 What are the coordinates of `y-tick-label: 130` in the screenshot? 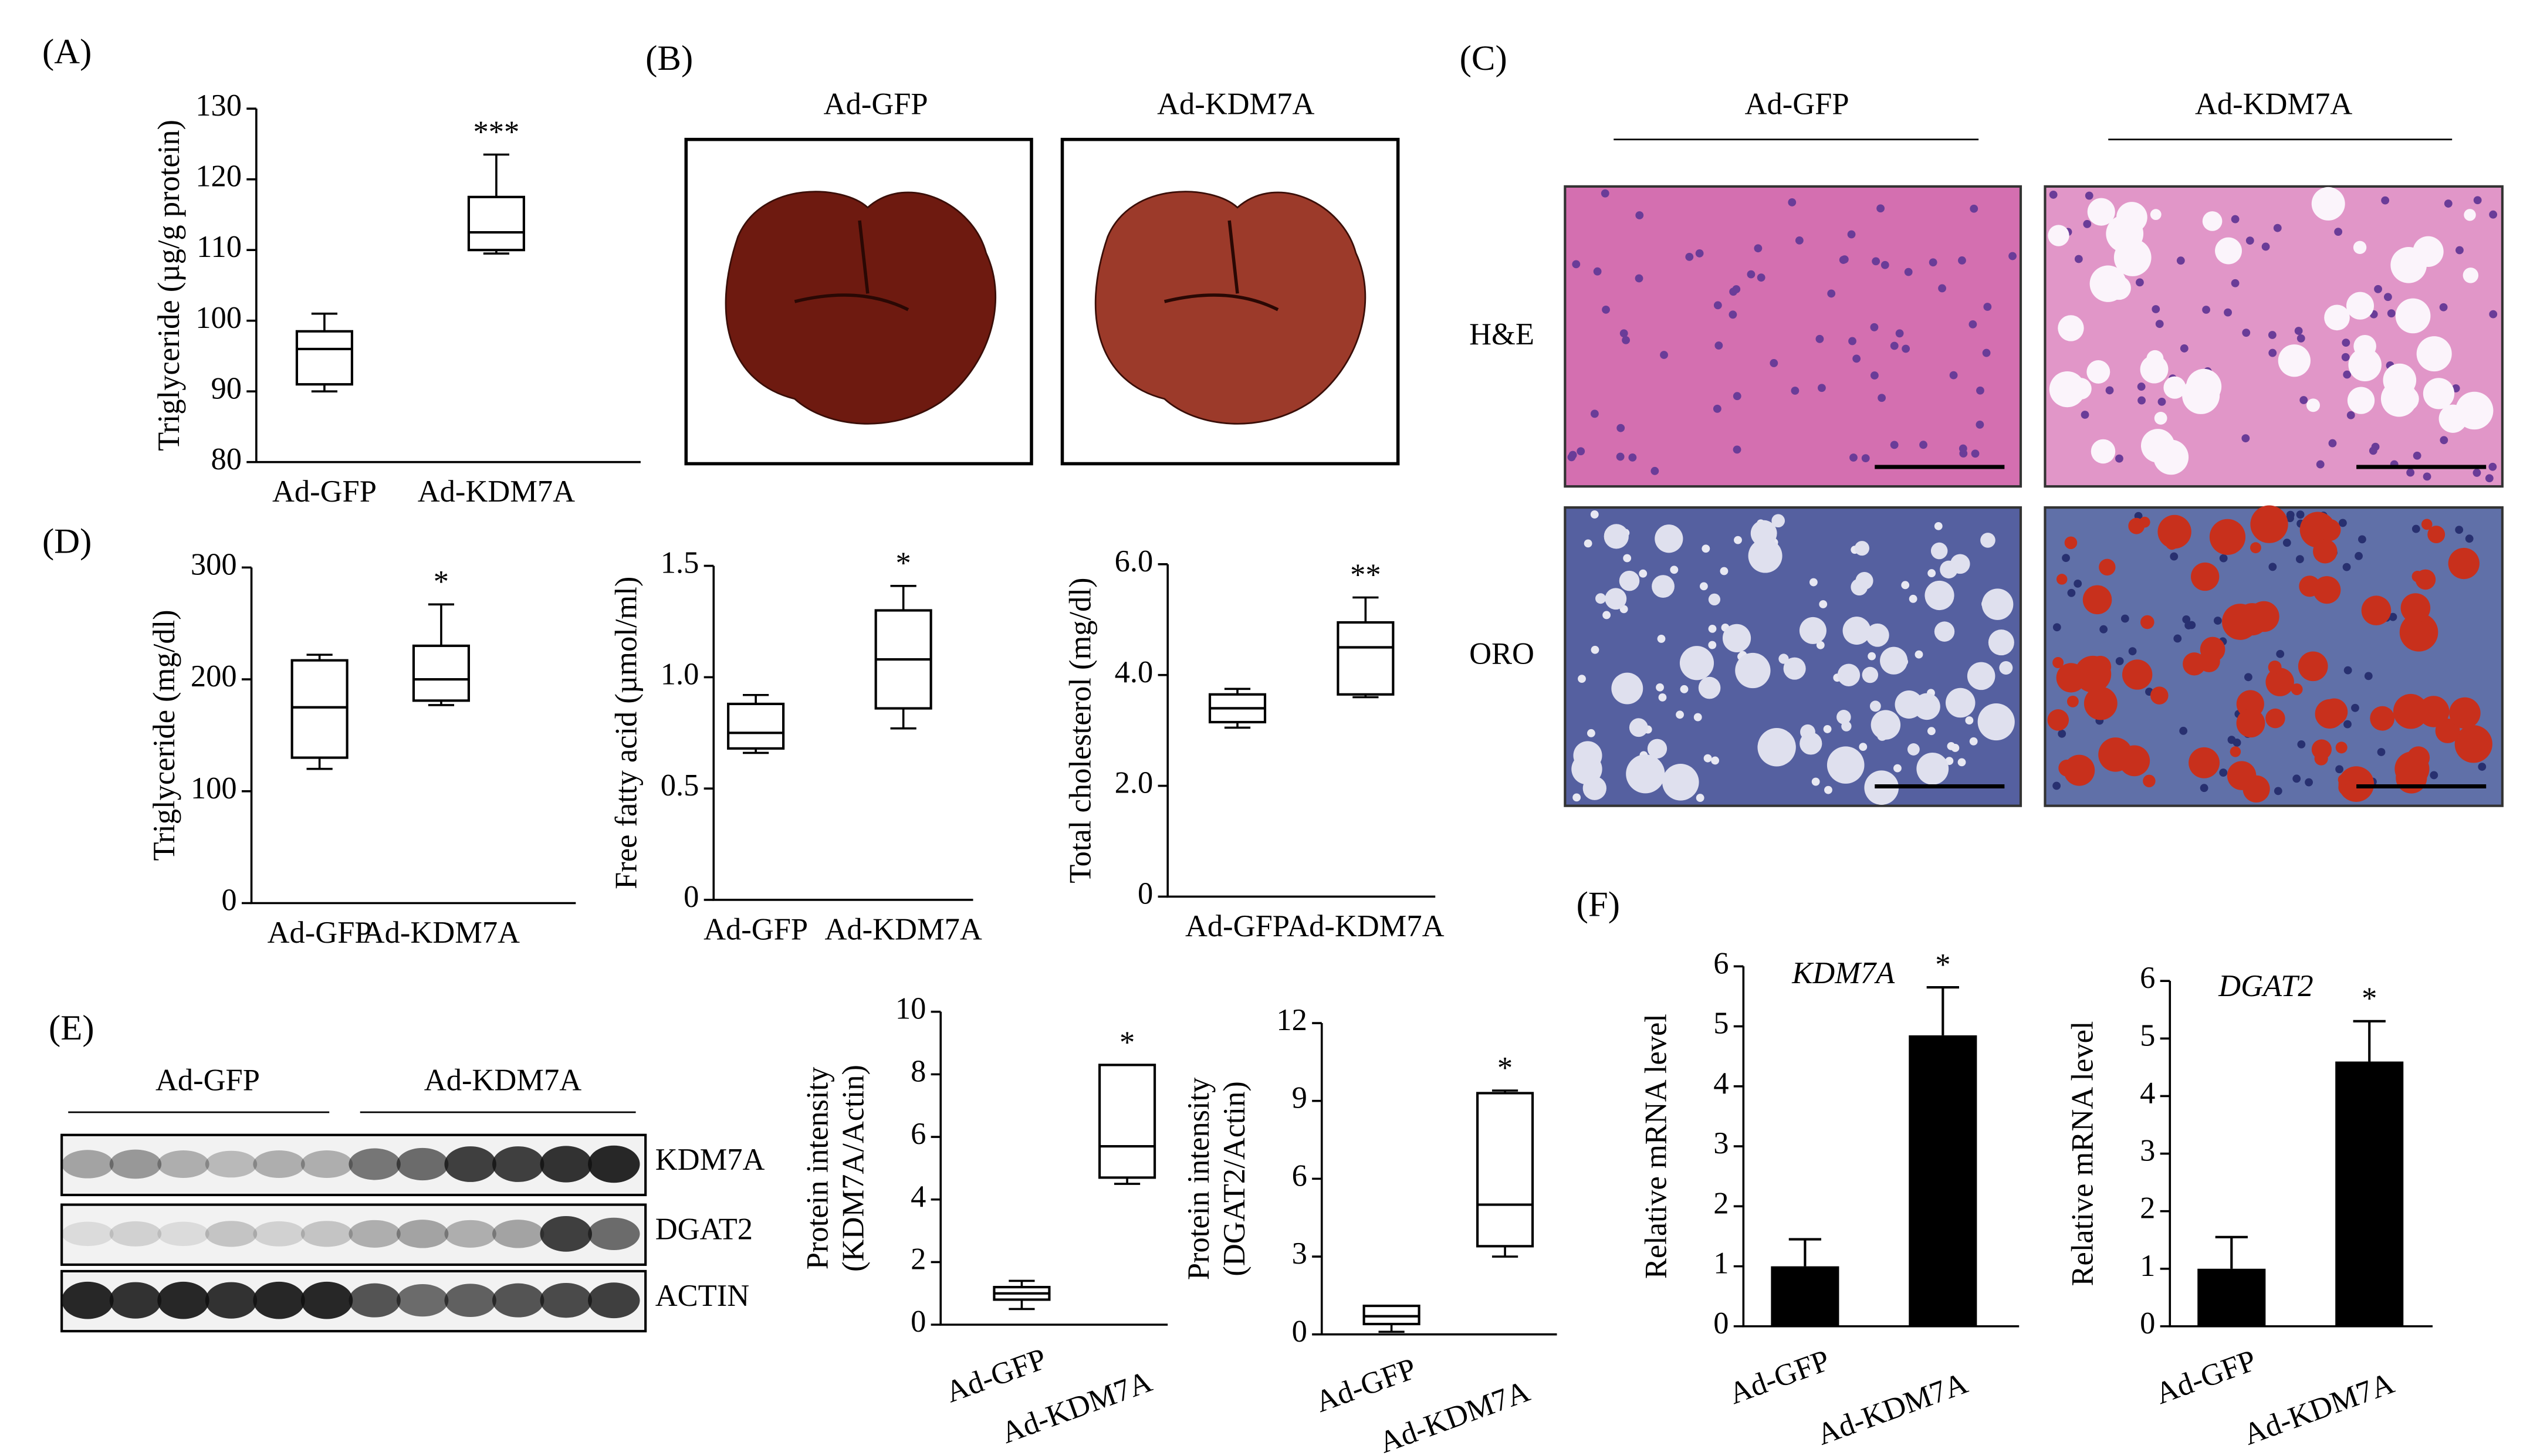 It's located at (218, 106).